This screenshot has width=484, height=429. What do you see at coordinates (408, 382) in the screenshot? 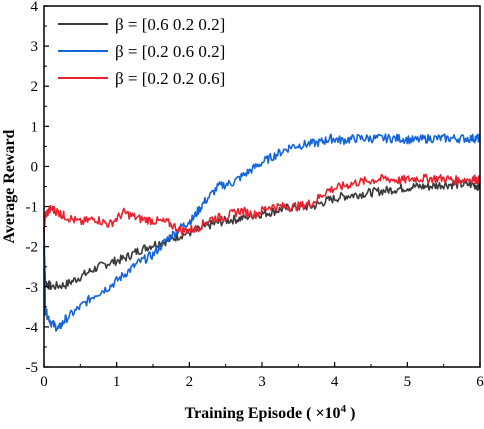
I see `x-tick-label: 5` at bounding box center [408, 382].